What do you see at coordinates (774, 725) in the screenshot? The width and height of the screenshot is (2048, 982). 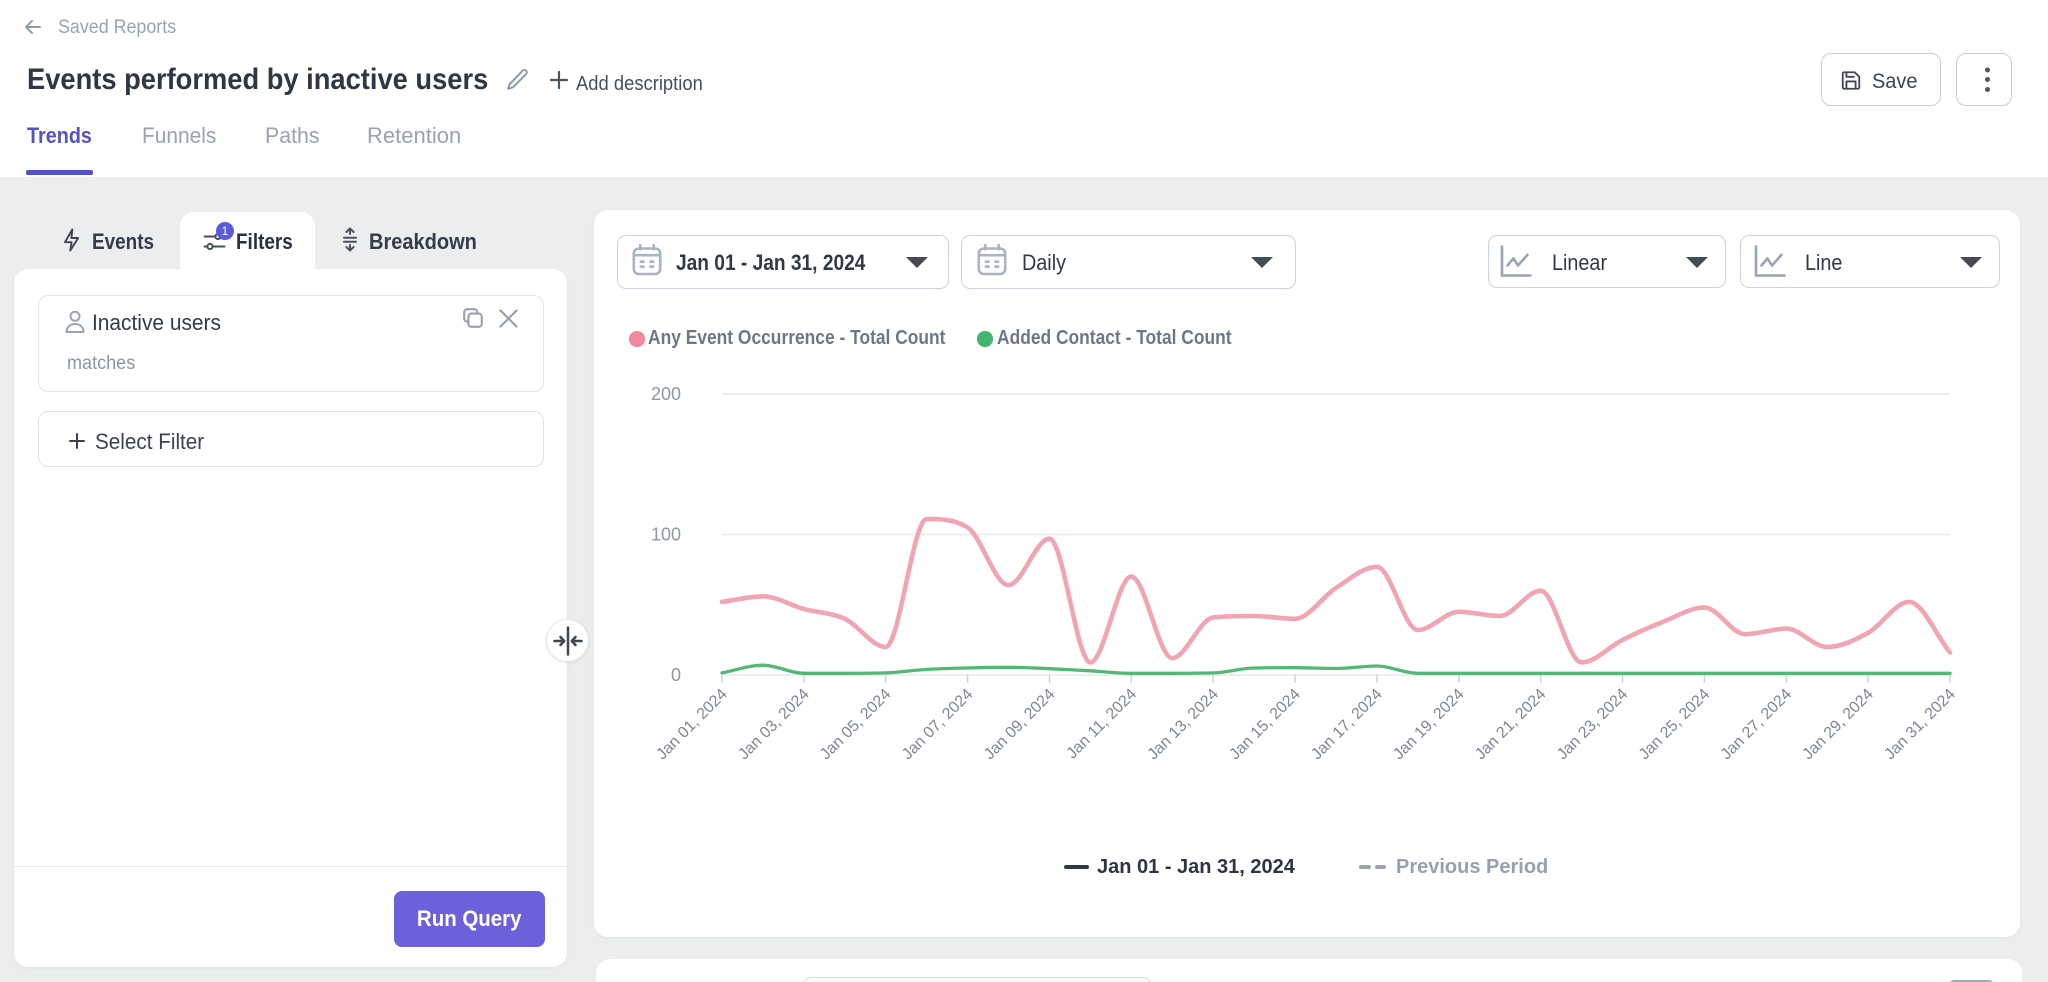 I see `svg-text: Jan 03, 2024` at bounding box center [774, 725].